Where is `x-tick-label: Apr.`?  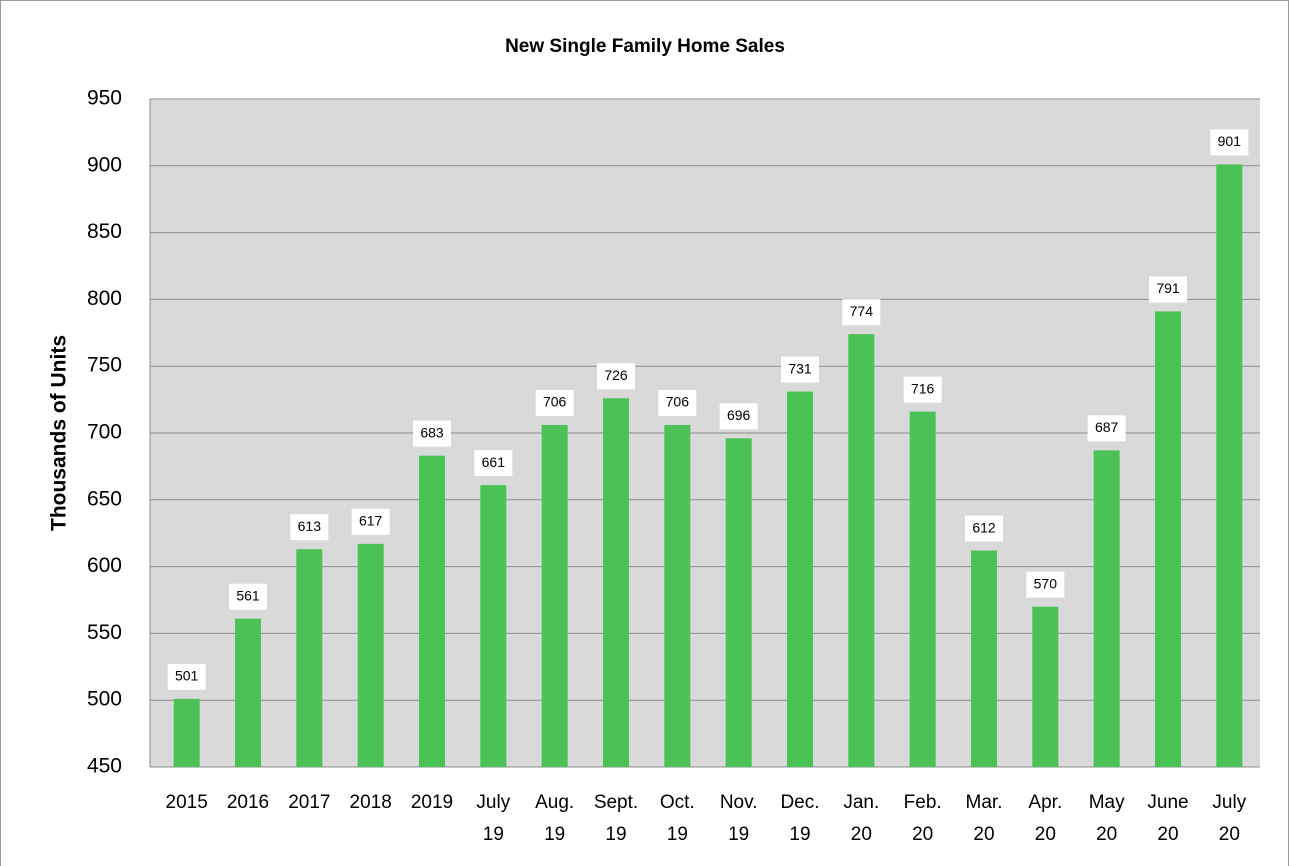
x-tick-label: Apr. is located at coordinates (1045, 802).